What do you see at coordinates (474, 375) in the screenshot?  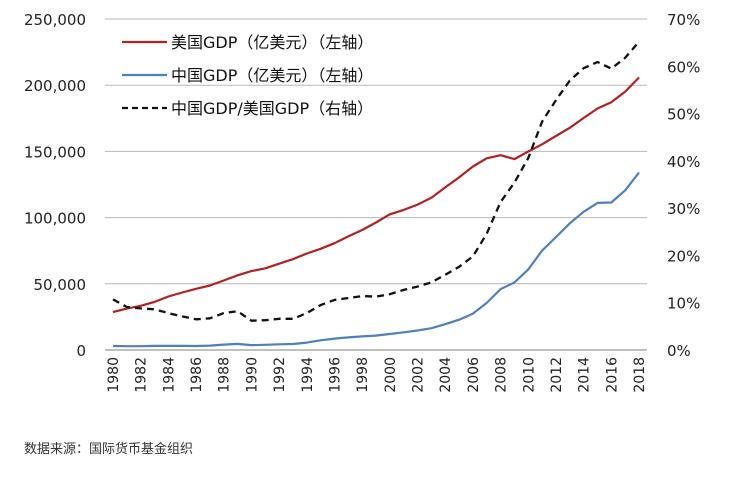 I see `x-tick-label: 2006` at bounding box center [474, 375].